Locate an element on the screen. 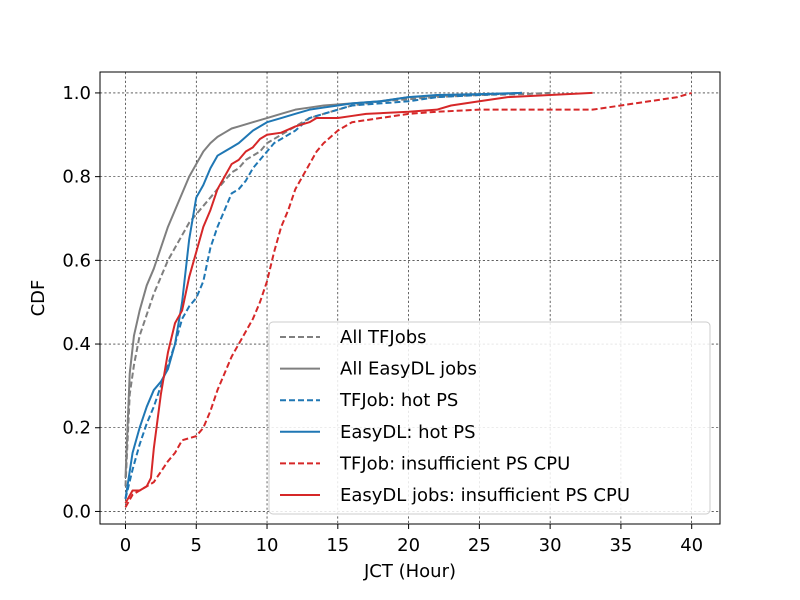 The height and width of the screenshot is (600, 800). legend-entry-label: EasyDL: hot PS is located at coordinates (408, 432).